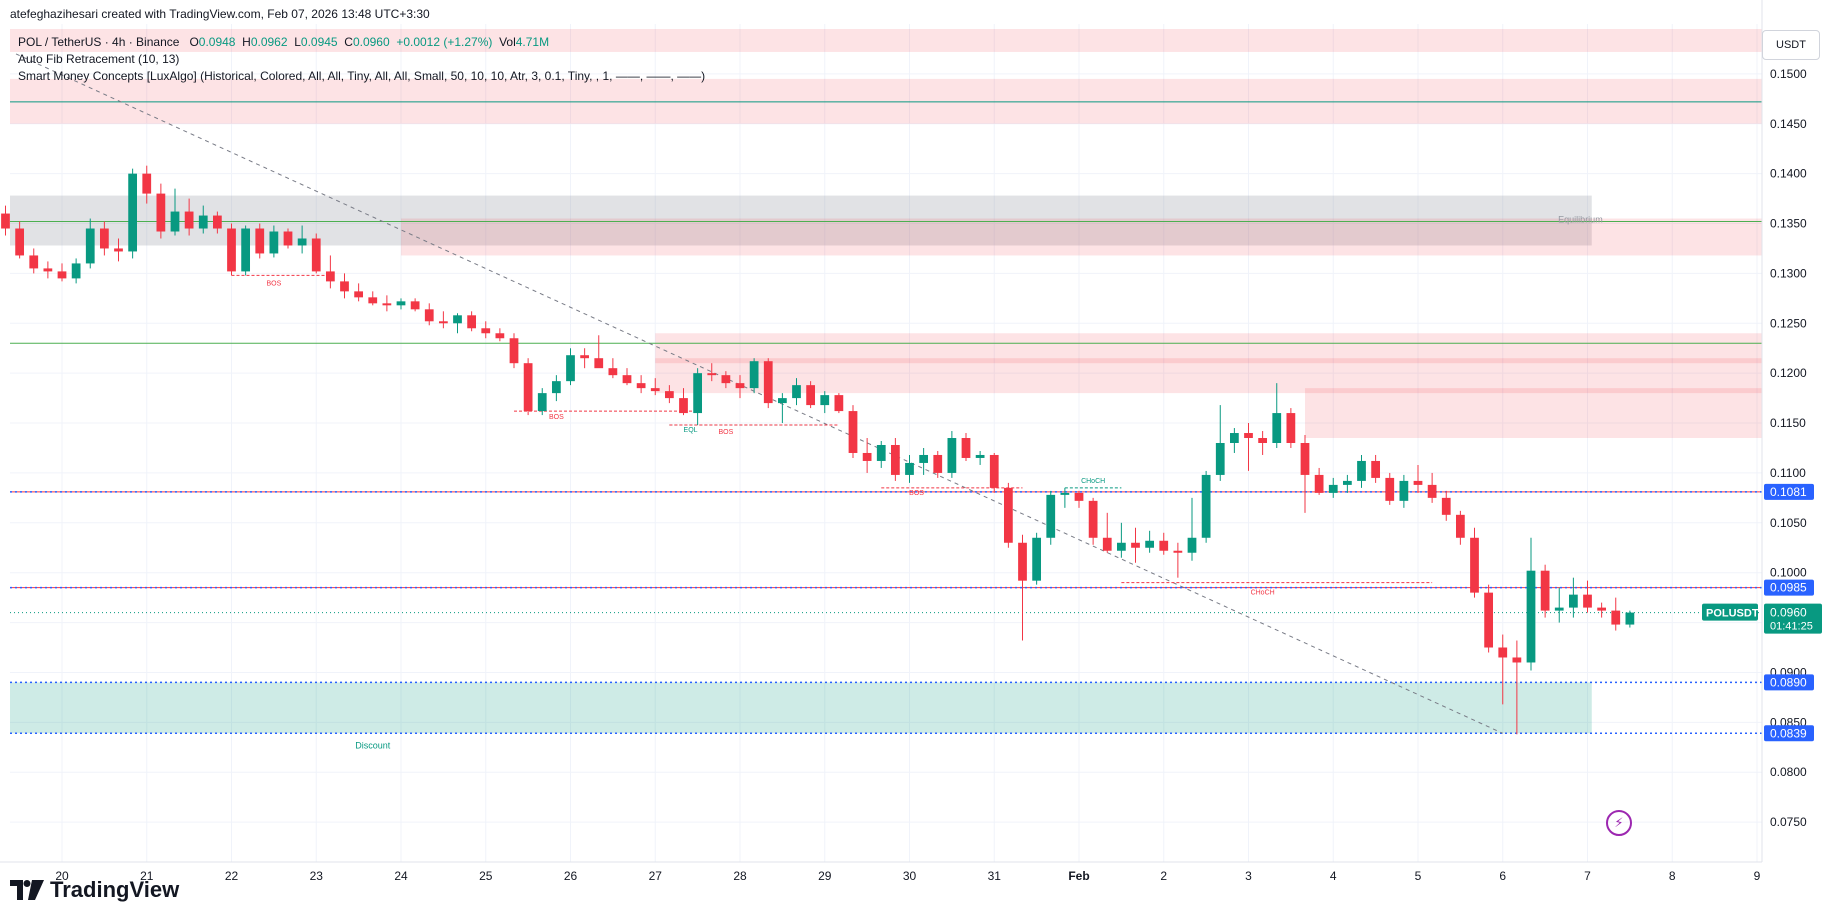  Describe the element at coordinates (99, 42) in the screenshot. I see `symbol-label: POL / TetherUS · 4h · Binance` at that location.